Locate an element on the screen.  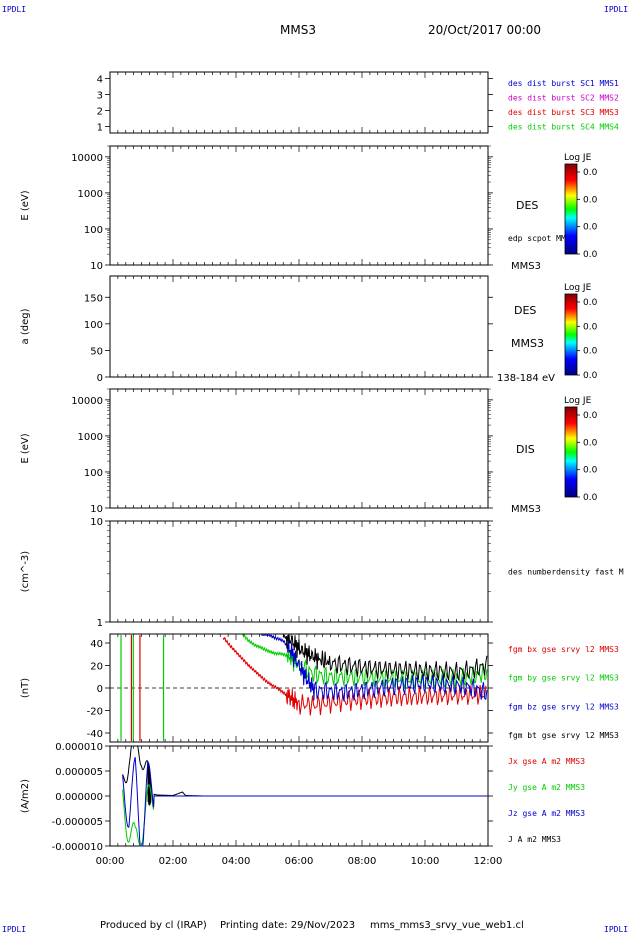
y-tick-label: -0.000005 is located at coordinates (77, 822).